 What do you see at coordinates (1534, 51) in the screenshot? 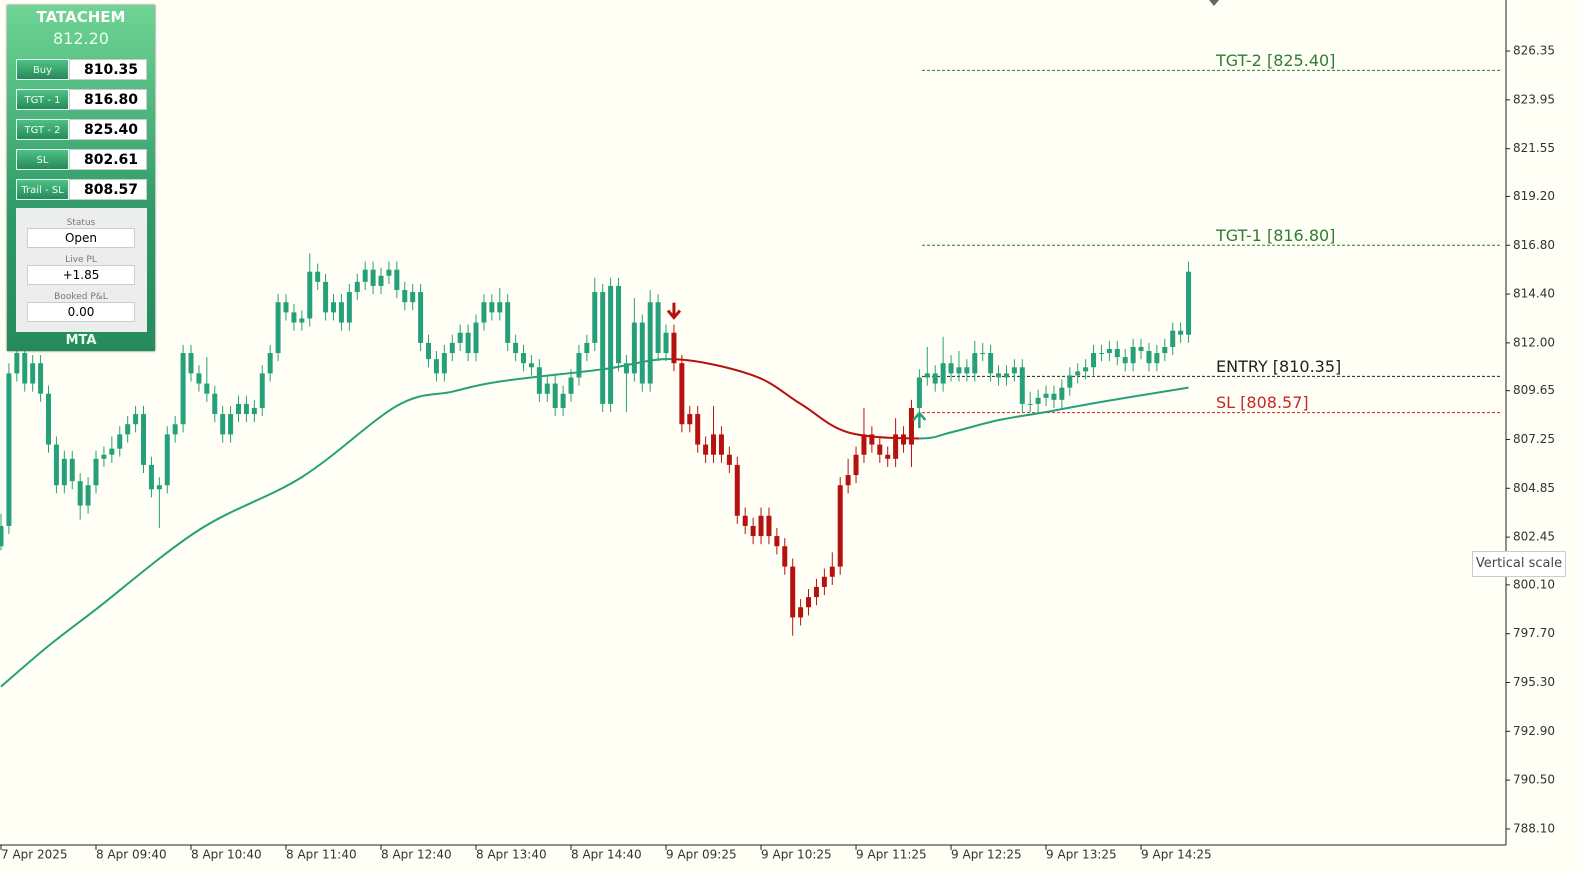
I see `y-tick-label: 826.35` at bounding box center [1534, 51].